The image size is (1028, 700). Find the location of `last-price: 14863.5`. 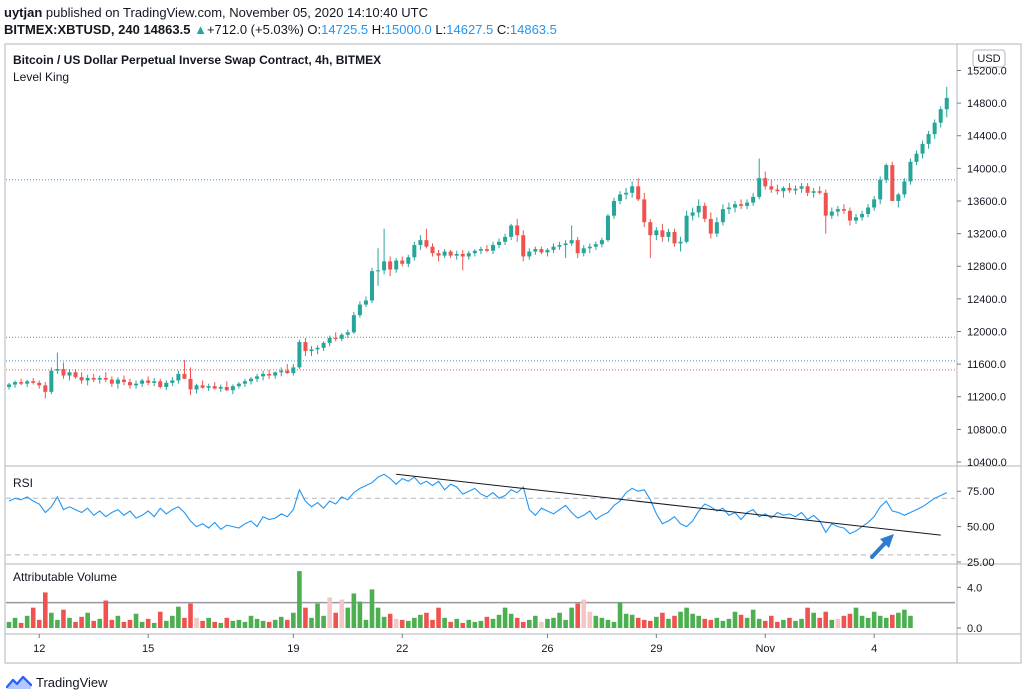

last-price: 14863.5 is located at coordinates (167, 29).